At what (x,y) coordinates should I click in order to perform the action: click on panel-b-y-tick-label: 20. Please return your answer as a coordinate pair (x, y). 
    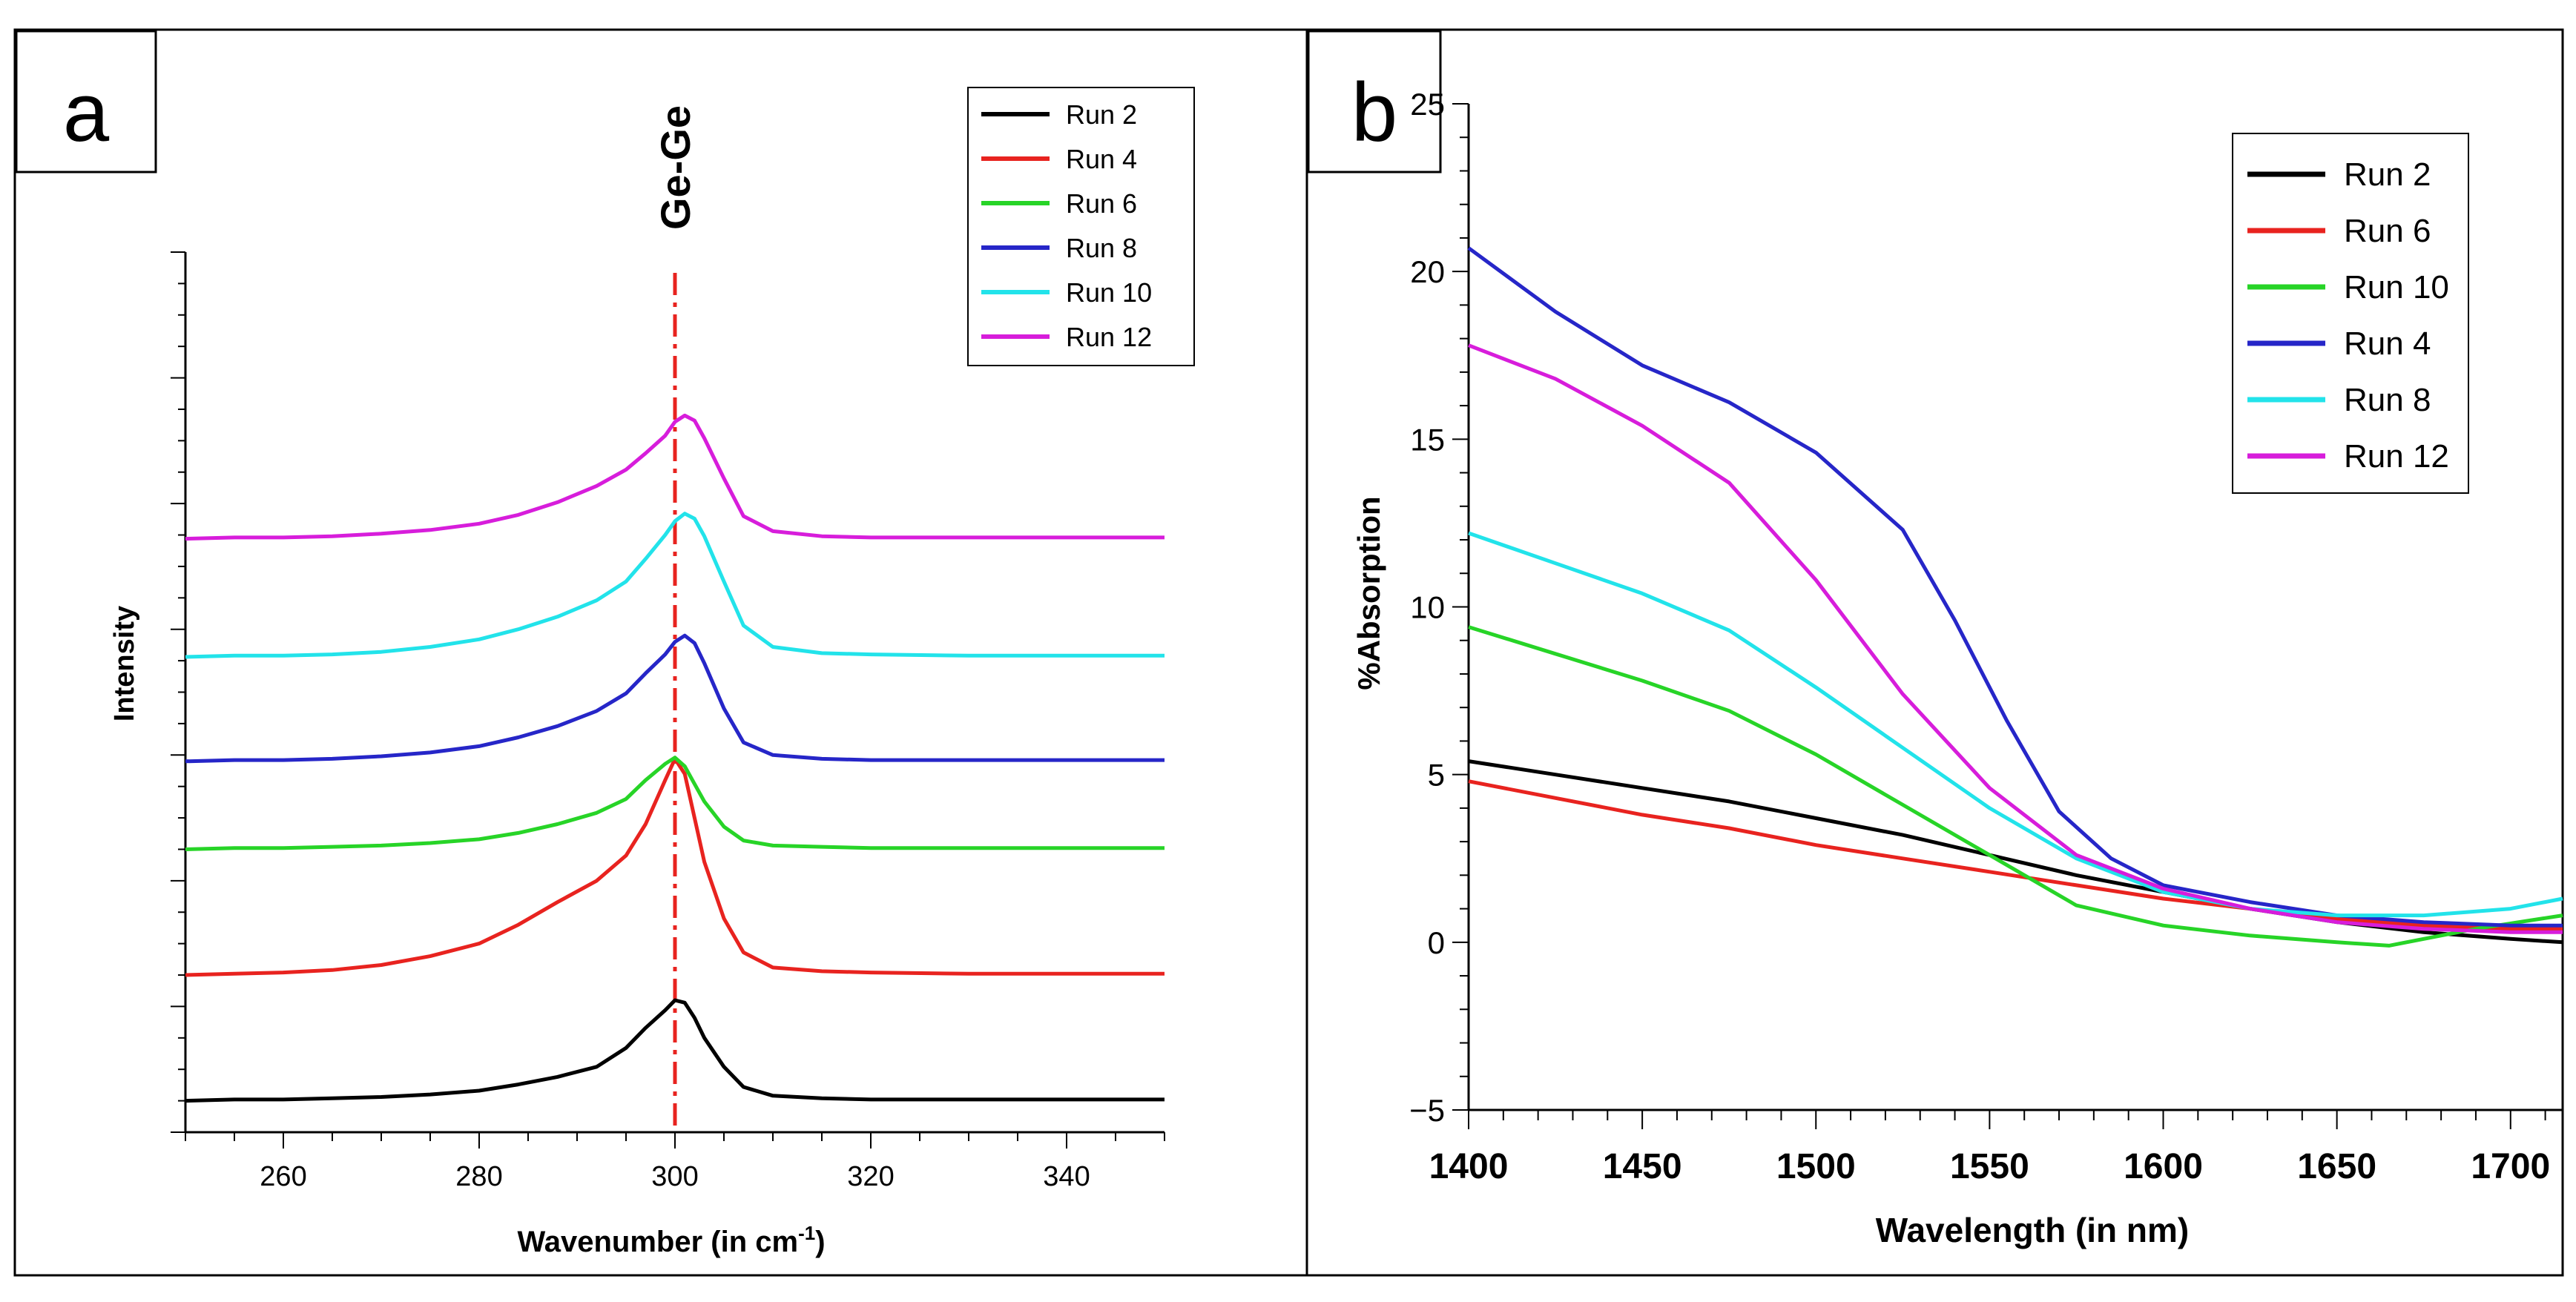
    Looking at the image, I should click on (1427, 271).